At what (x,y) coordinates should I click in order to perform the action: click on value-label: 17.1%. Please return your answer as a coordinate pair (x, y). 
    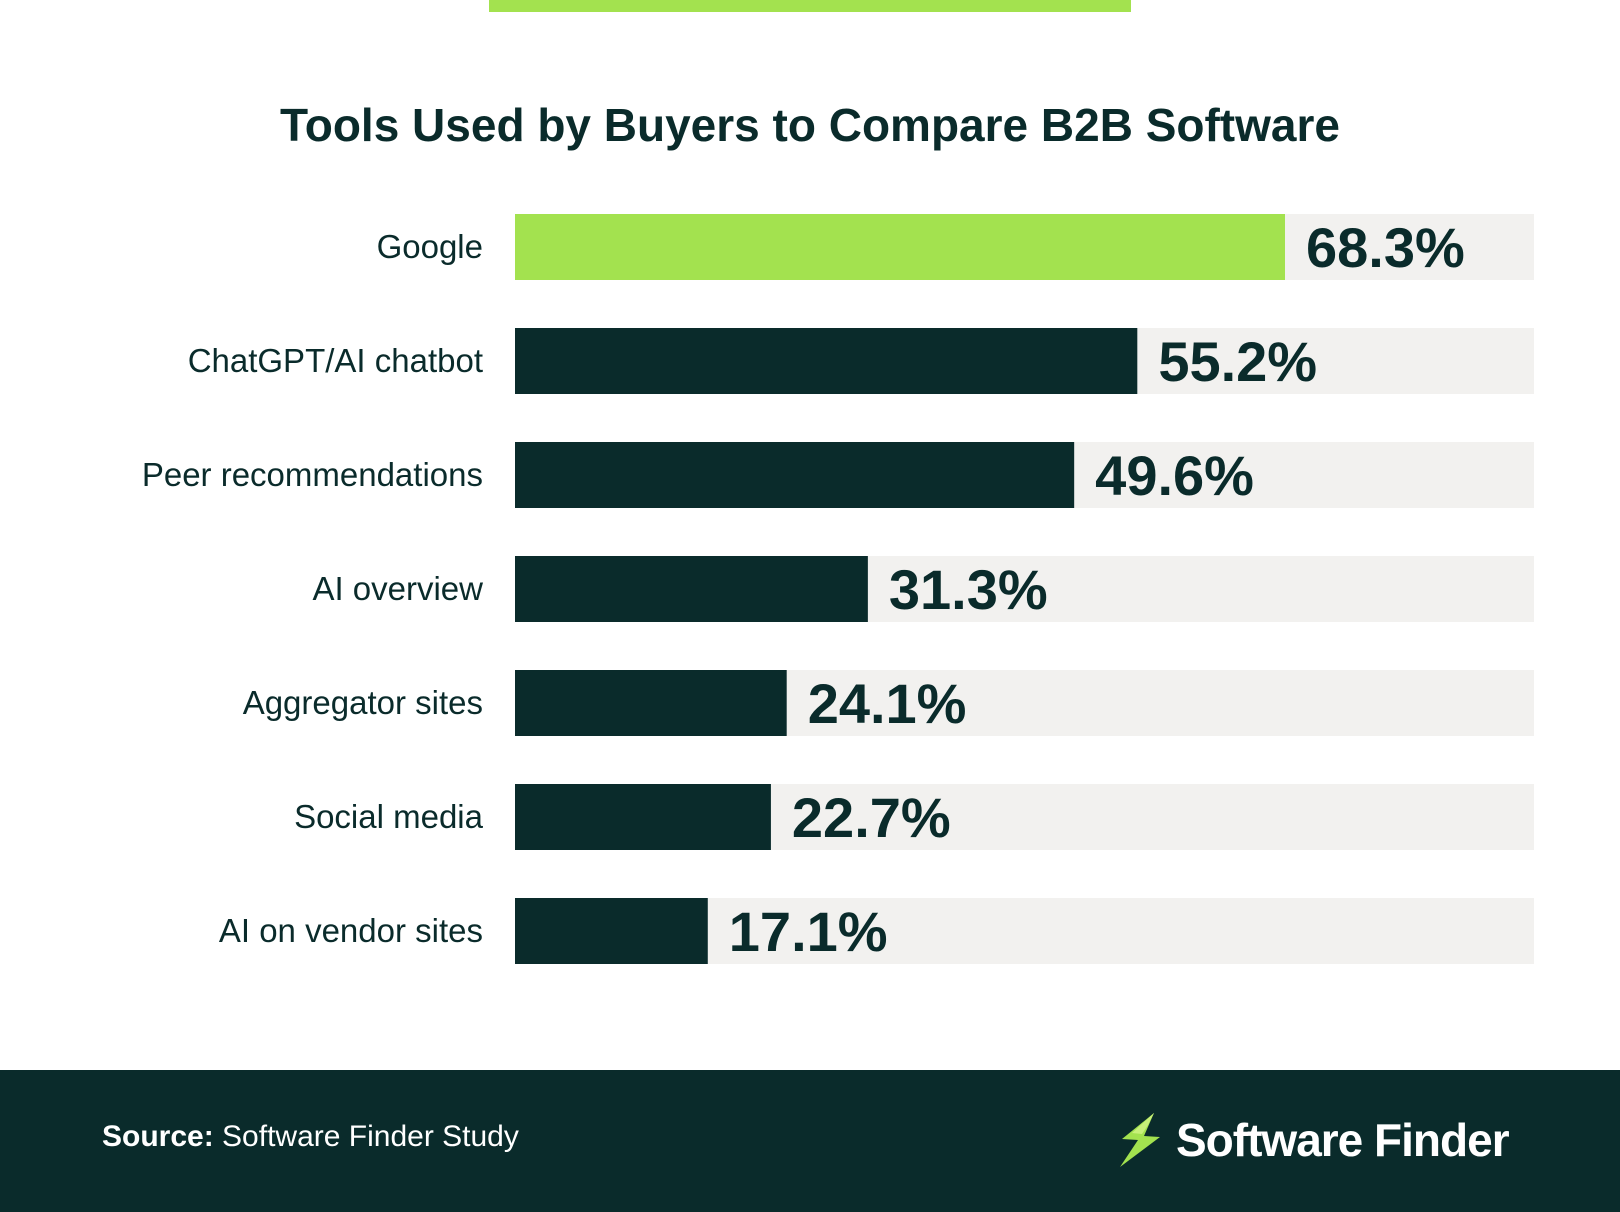
    Looking at the image, I should click on (808, 931).